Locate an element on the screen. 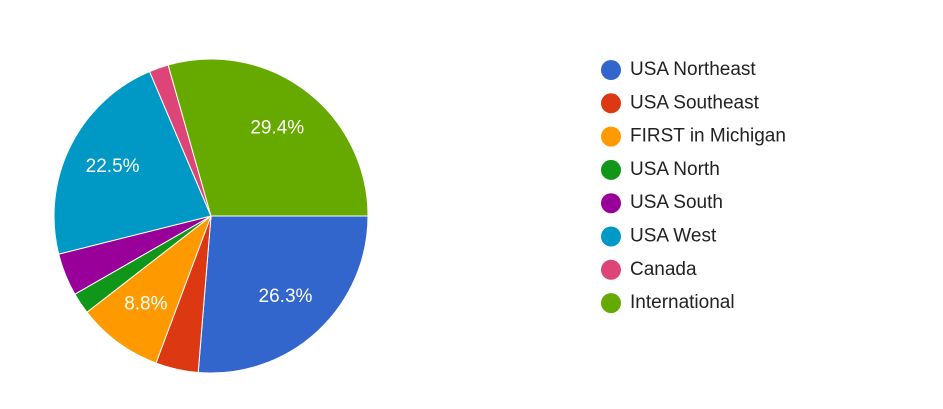  data-label: 8.8% is located at coordinates (145, 304).